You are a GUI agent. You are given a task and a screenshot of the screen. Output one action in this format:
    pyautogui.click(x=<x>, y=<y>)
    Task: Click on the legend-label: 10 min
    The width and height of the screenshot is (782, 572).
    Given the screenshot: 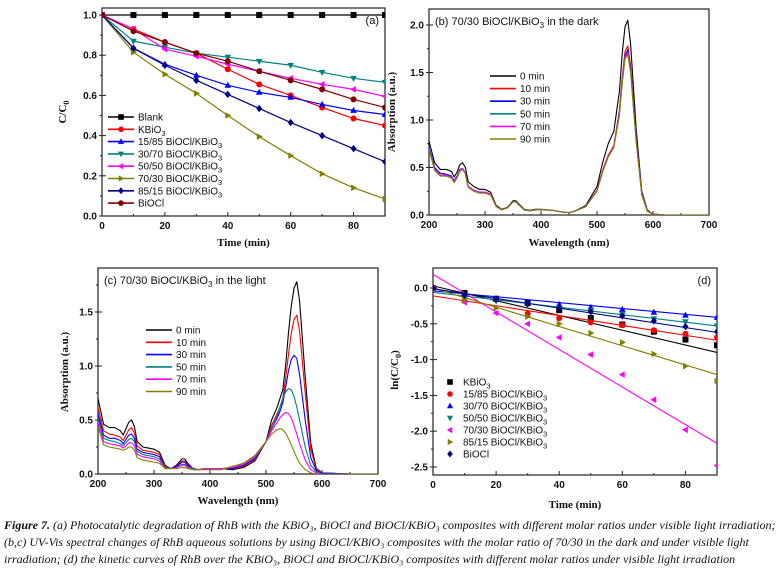 What is the action you would take?
    pyautogui.click(x=191, y=343)
    